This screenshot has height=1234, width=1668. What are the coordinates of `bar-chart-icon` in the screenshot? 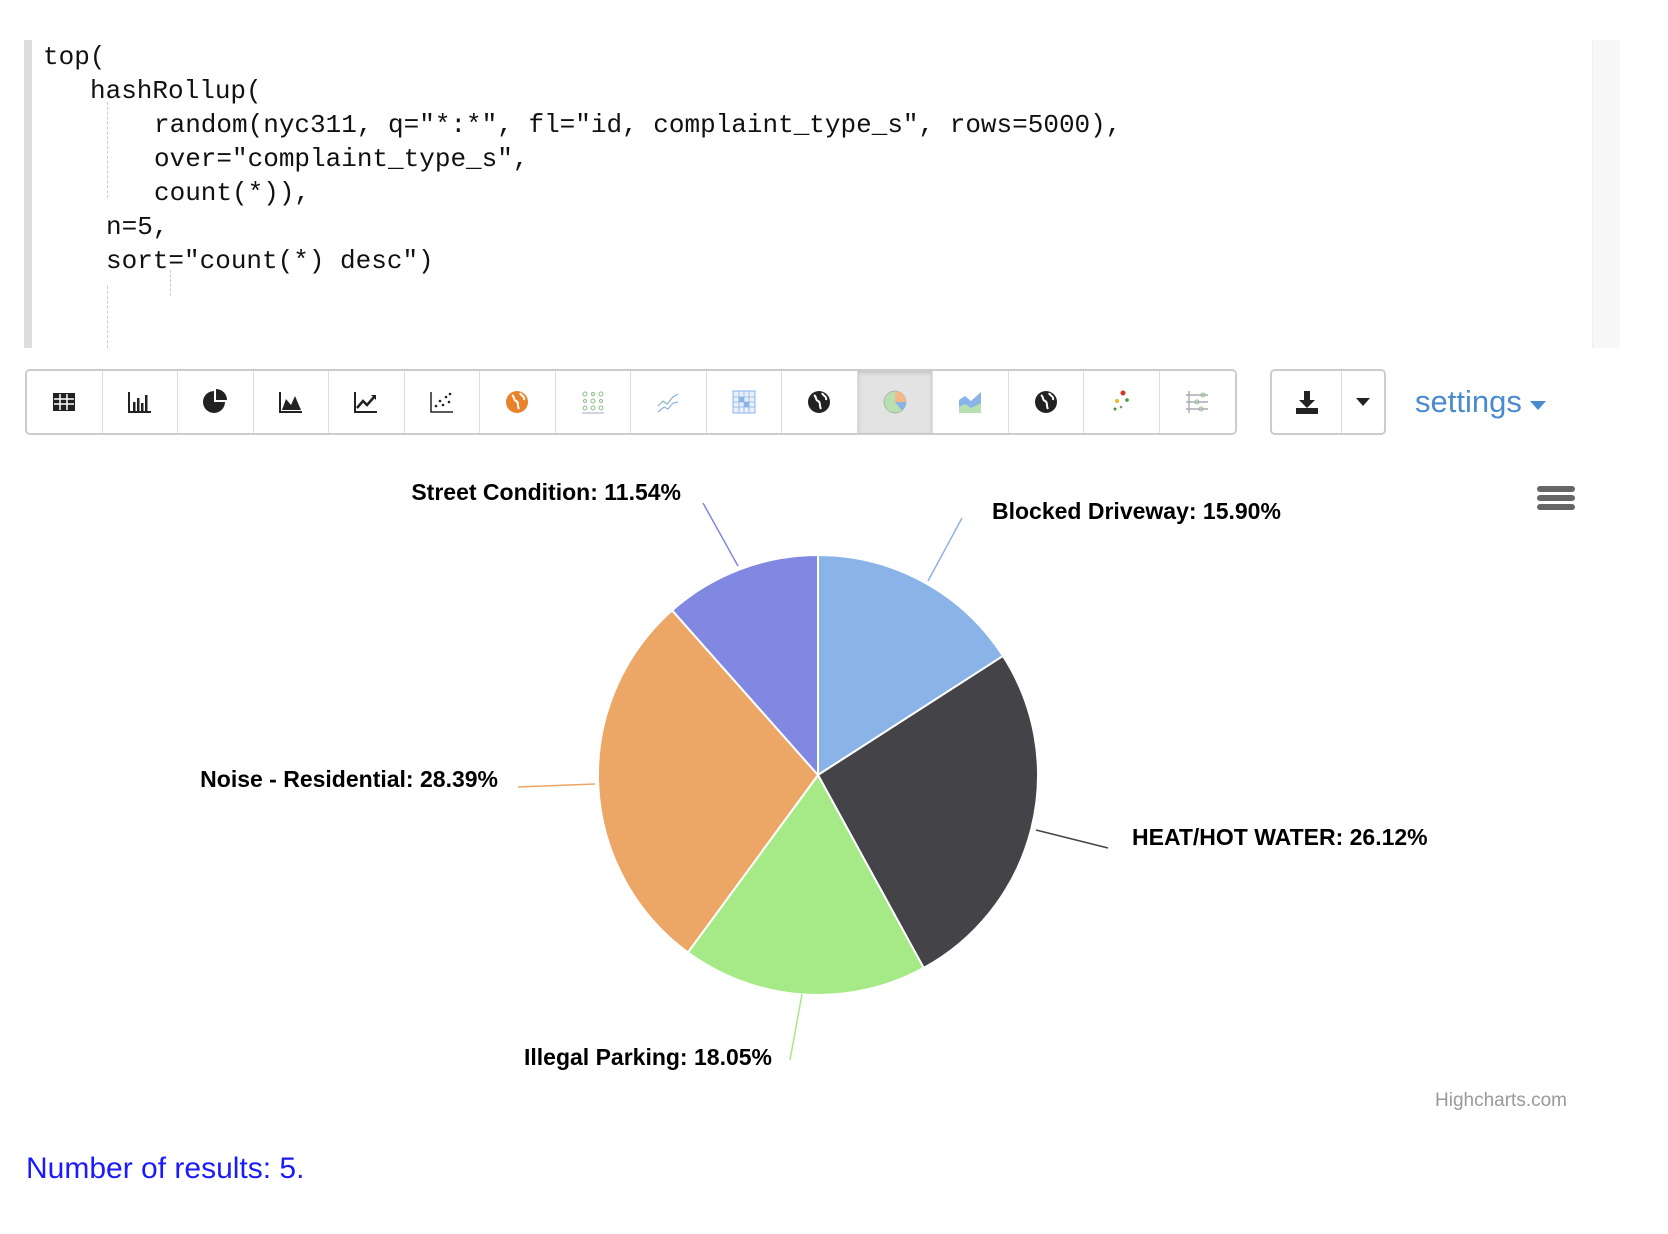 It's located at (139, 402).